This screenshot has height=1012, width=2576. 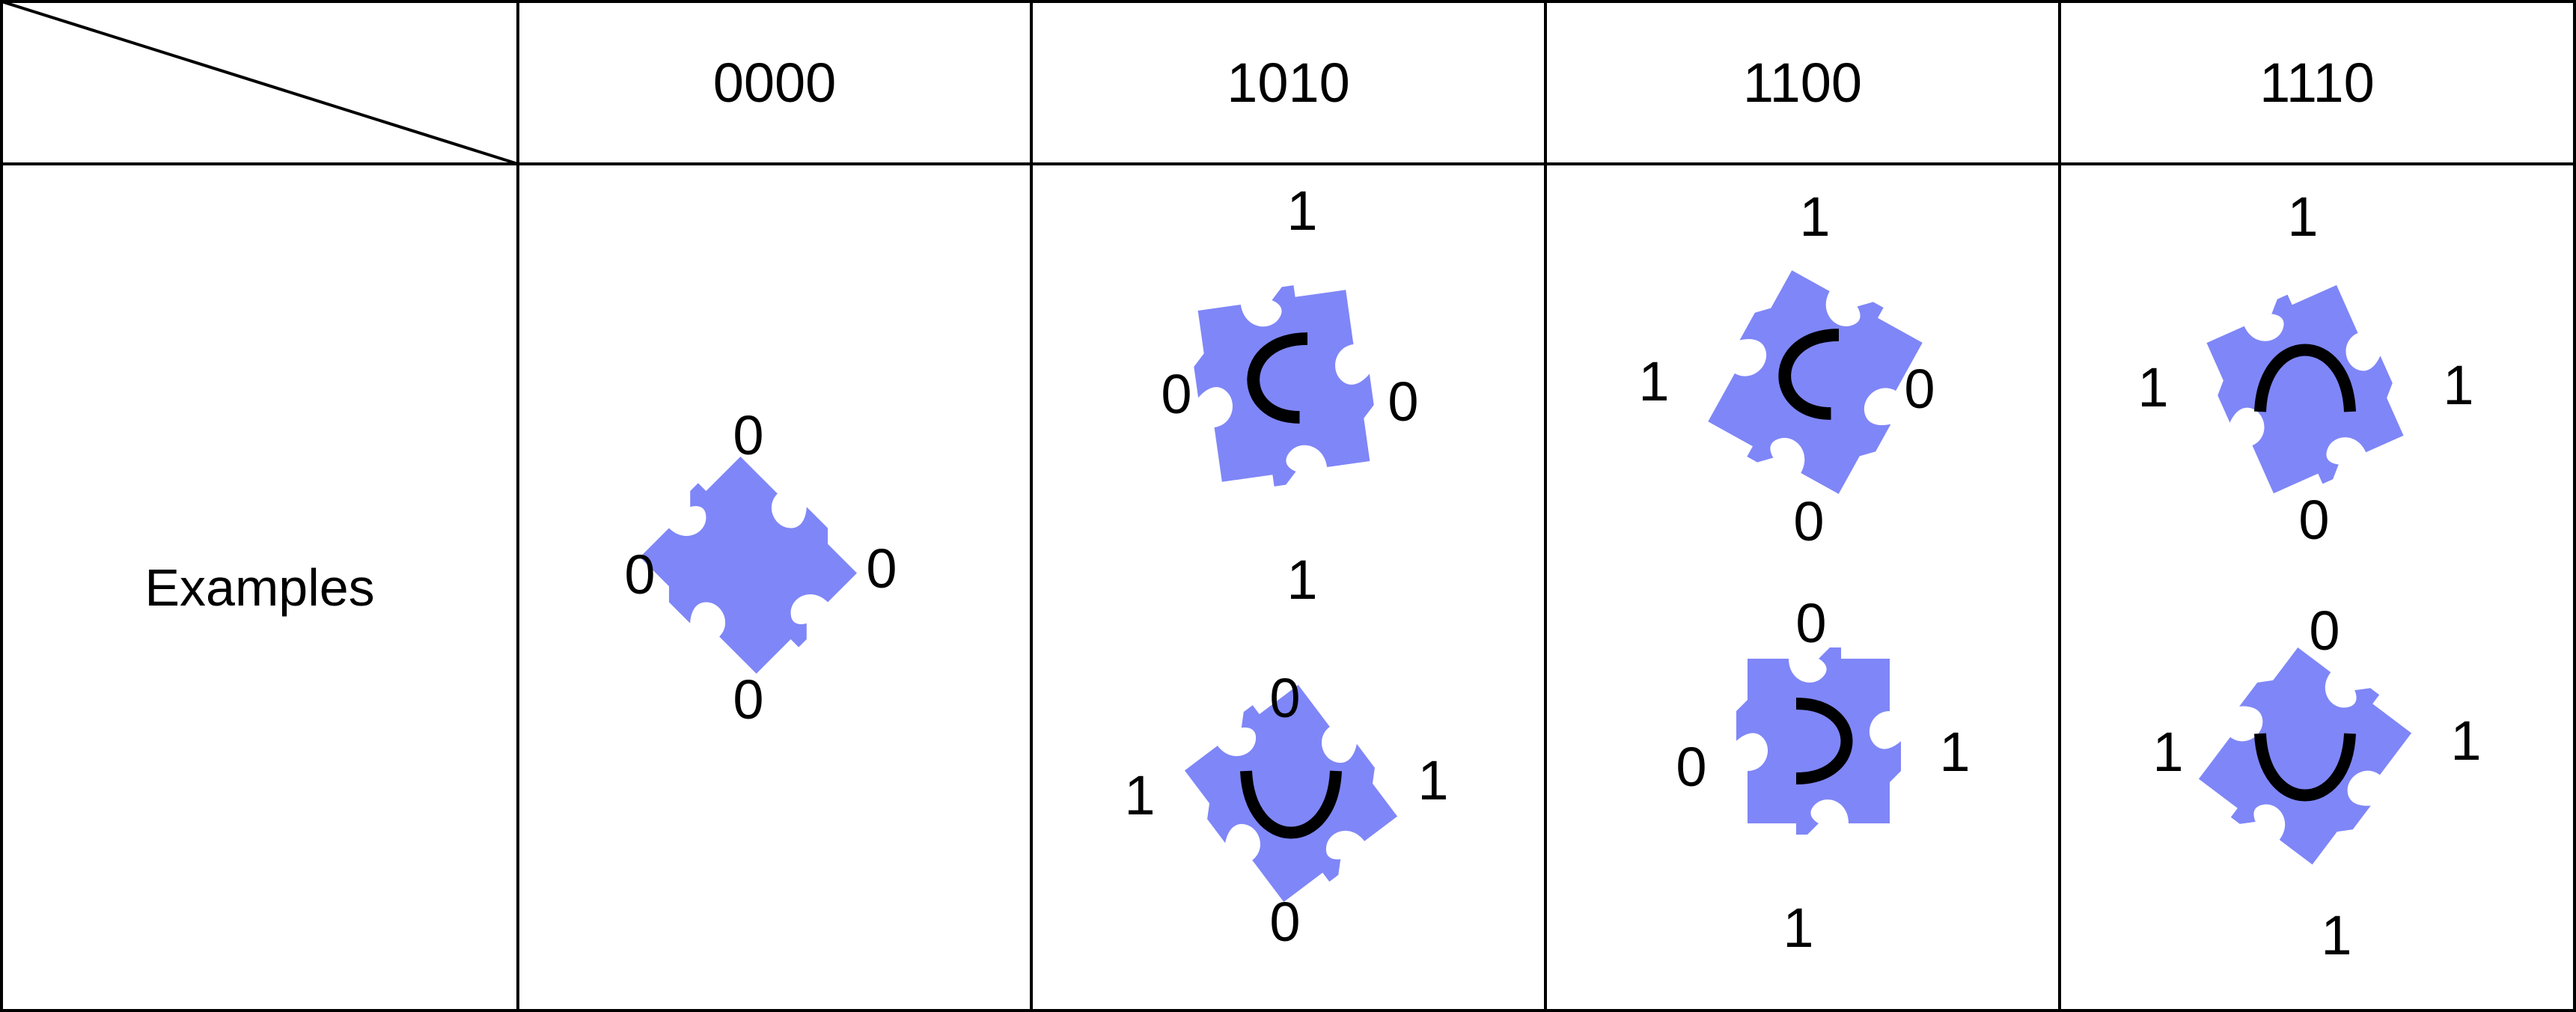 I want to click on header-label: 0000, so click(x=774, y=83).